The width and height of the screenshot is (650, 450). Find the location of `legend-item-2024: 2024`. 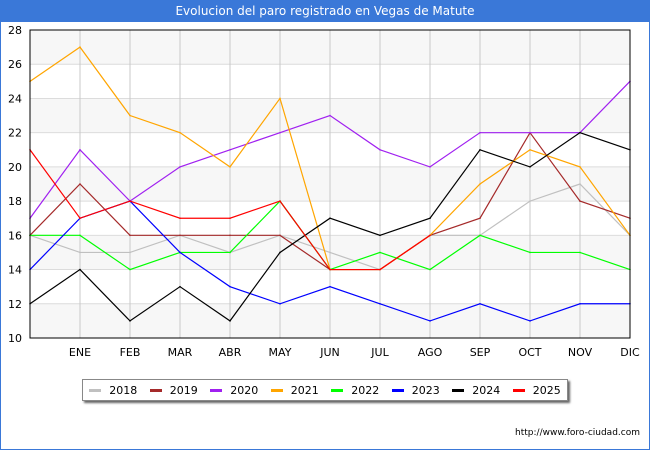

legend-item-2024: 2024 is located at coordinates (476, 390).